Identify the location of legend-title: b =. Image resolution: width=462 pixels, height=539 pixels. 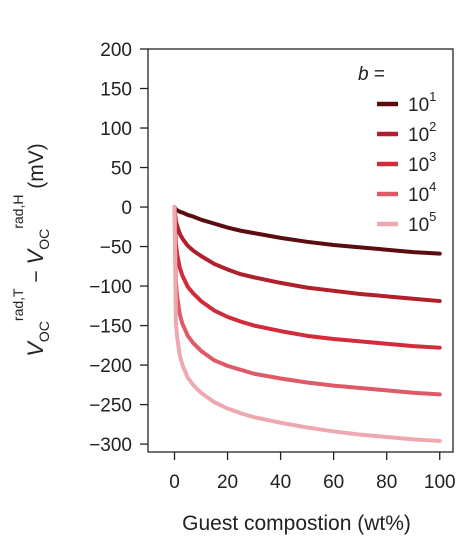
(371, 74).